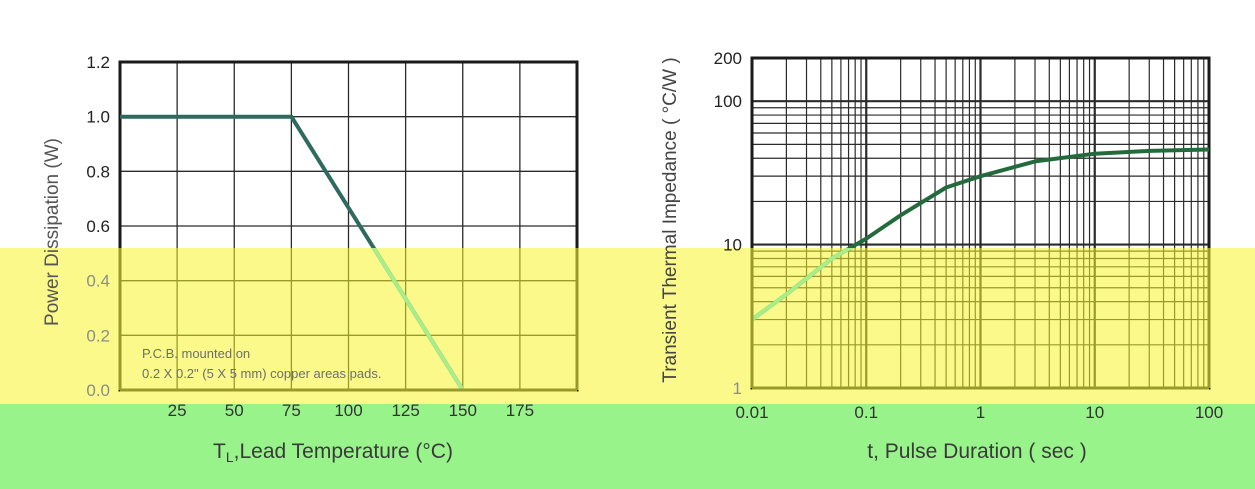  I want to click on left-x-tick-labels: 25 50 75 100 125 150 175, so click(351, 410).